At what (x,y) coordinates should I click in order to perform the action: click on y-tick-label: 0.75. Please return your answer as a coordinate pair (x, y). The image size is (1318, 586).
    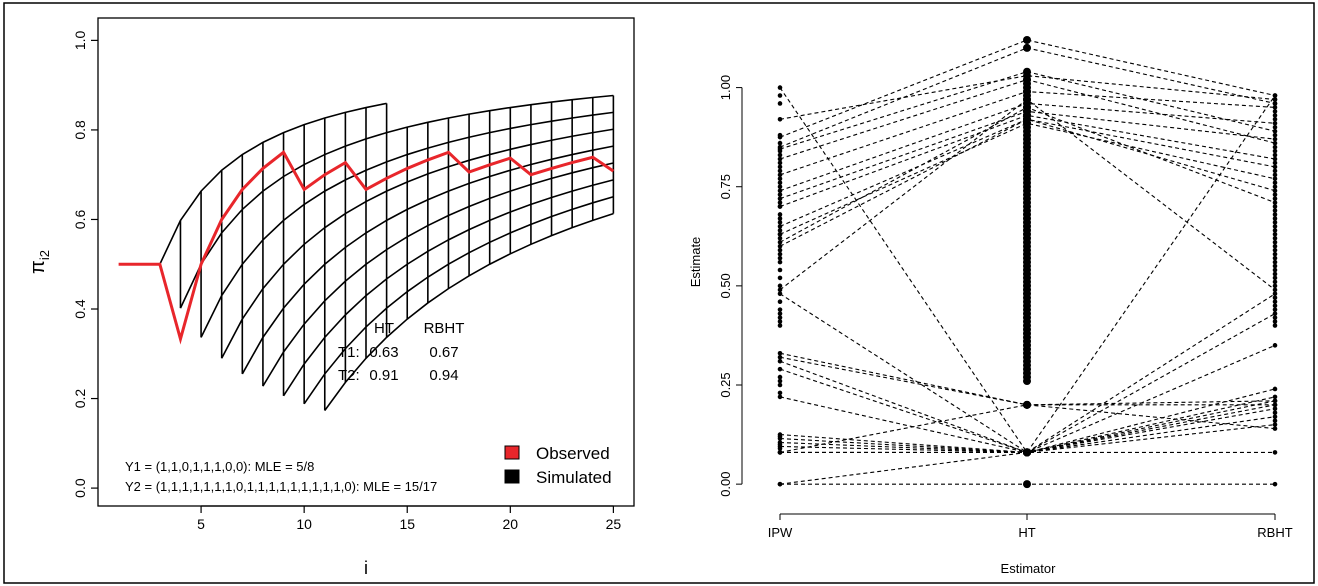
    Looking at the image, I should click on (725, 186).